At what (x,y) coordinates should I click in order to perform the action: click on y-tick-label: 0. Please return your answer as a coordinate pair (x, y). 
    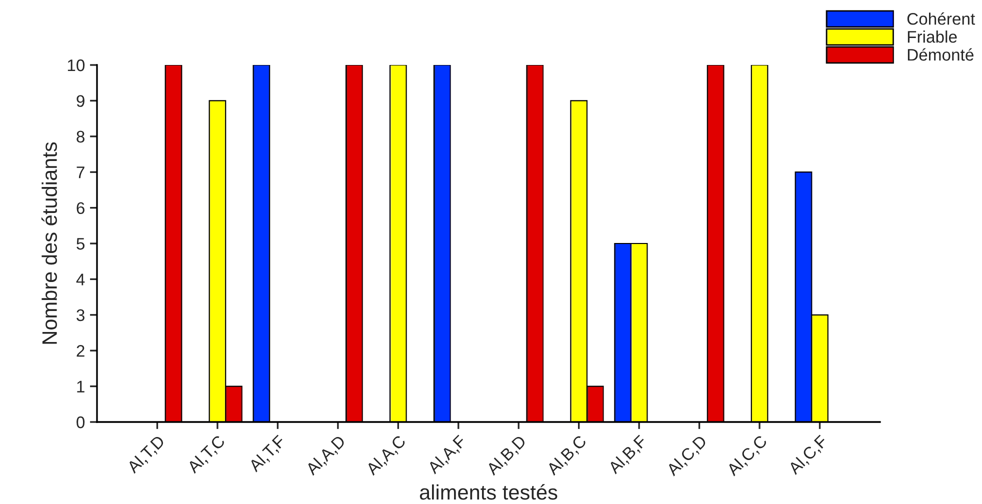
    Looking at the image, I should click on (80, 422).